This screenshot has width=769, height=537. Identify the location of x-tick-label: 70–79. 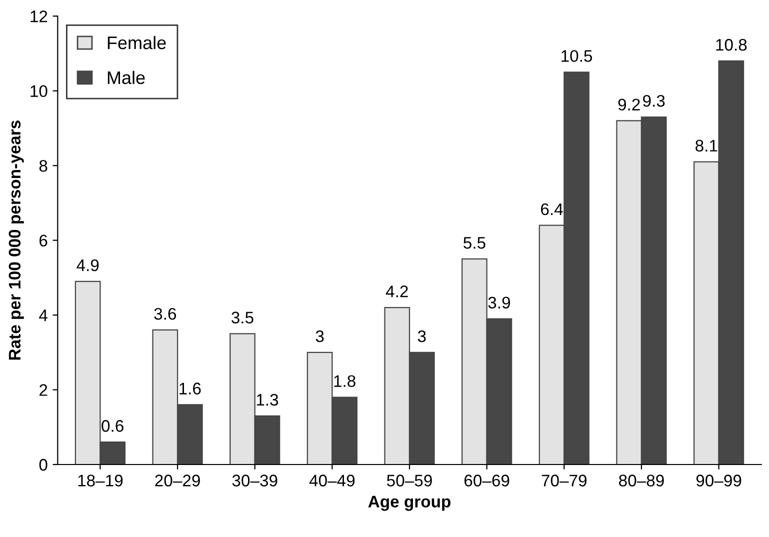
(564, 480).